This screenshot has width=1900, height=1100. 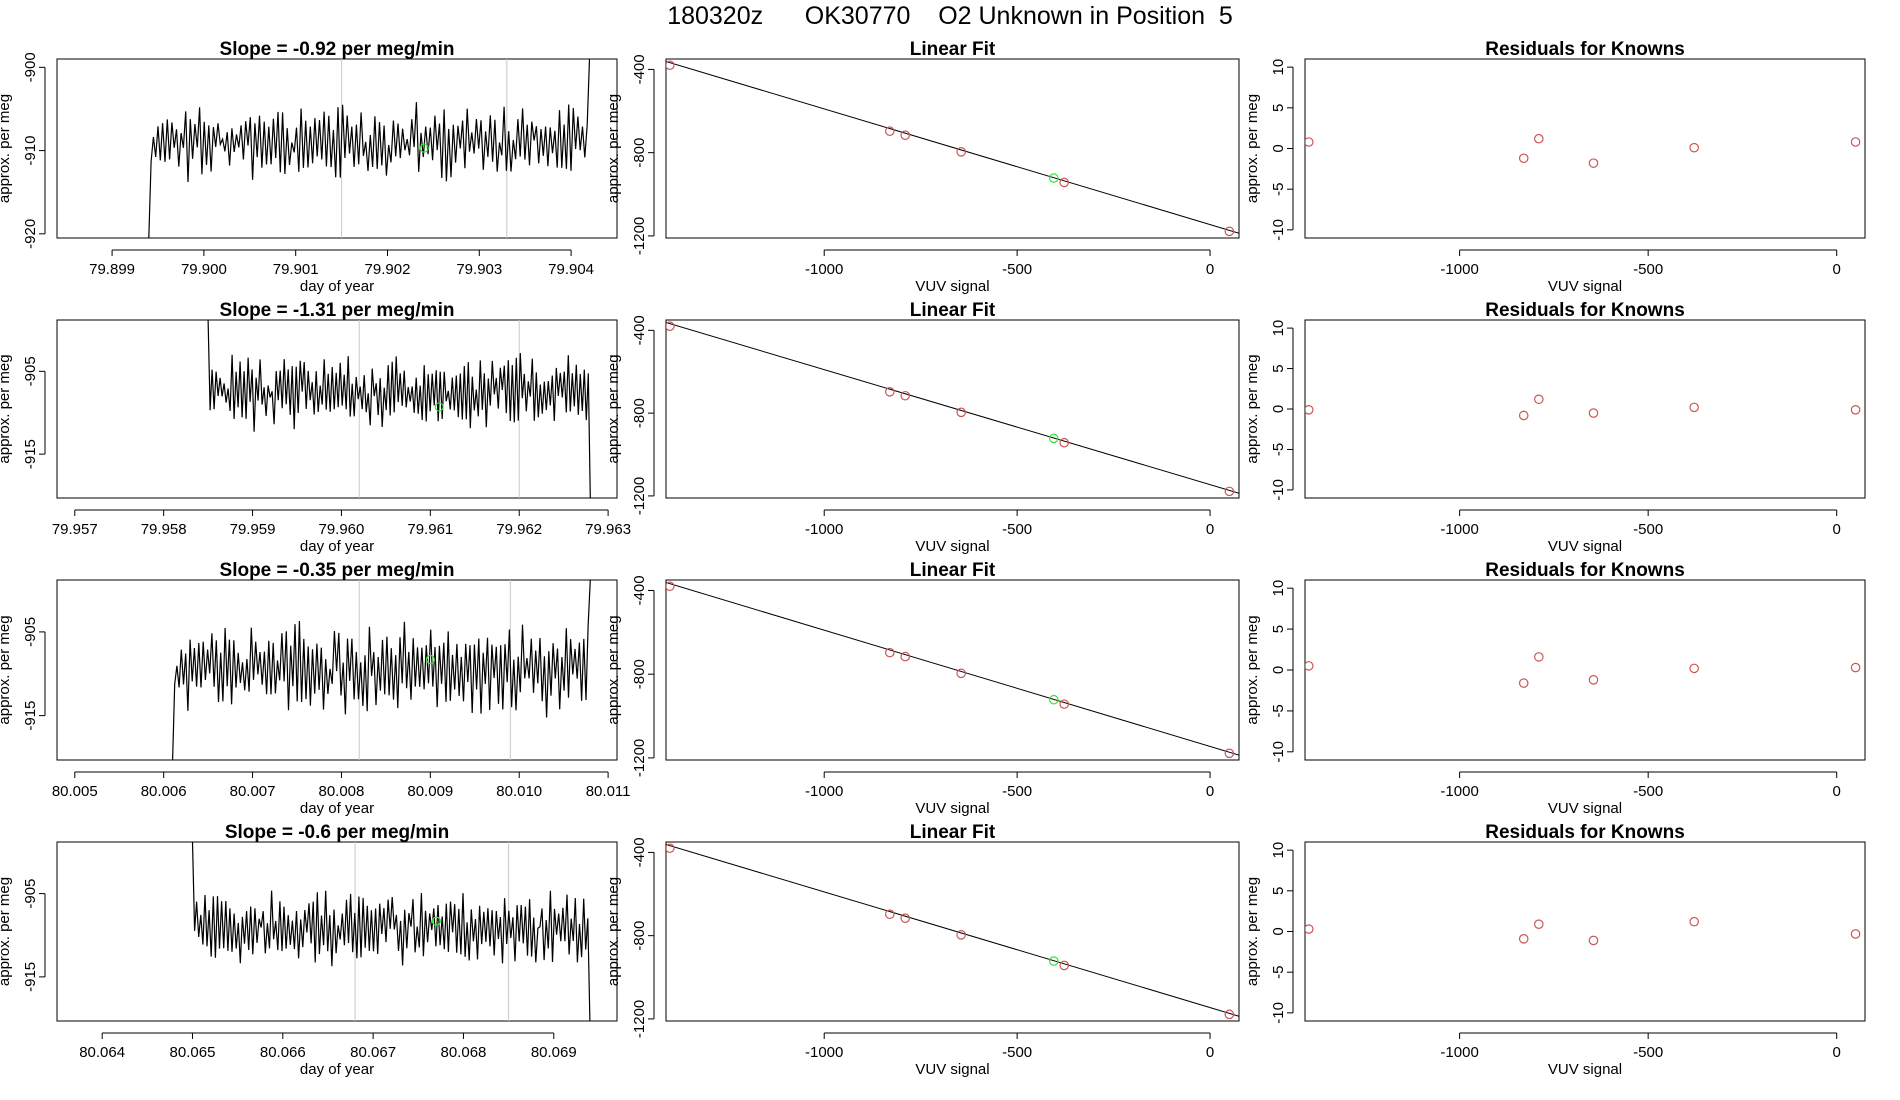 I want to click on x-tick-label: 80.007, so click(x=253, y=791).